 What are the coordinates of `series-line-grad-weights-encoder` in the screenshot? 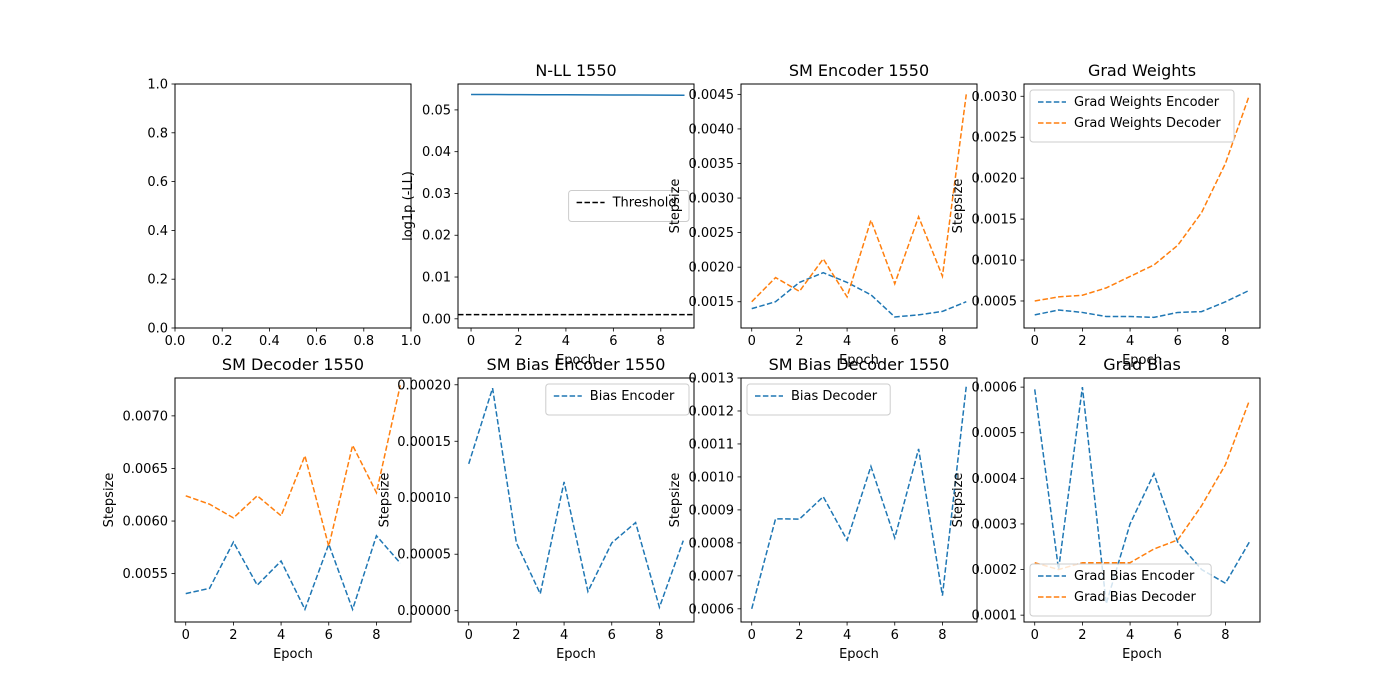 It's located at (1142, 304).